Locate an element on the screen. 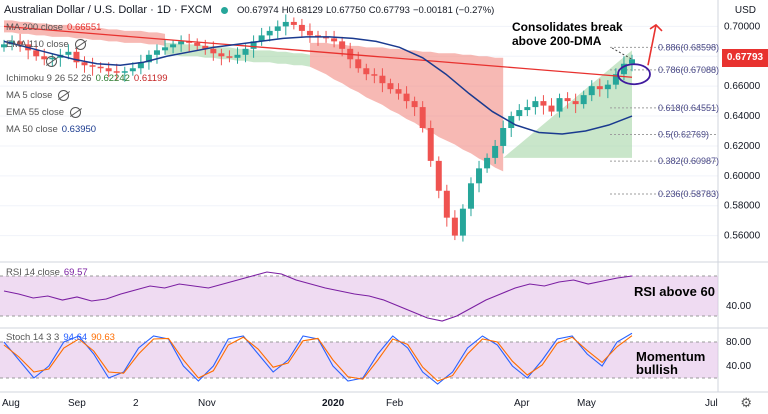 The width and height of the screenshot is (768, 414). indicator-ichimoku: Ichimoku 9 26 52 26 0.62242 0.61199 is located at coordinates (87, 78).